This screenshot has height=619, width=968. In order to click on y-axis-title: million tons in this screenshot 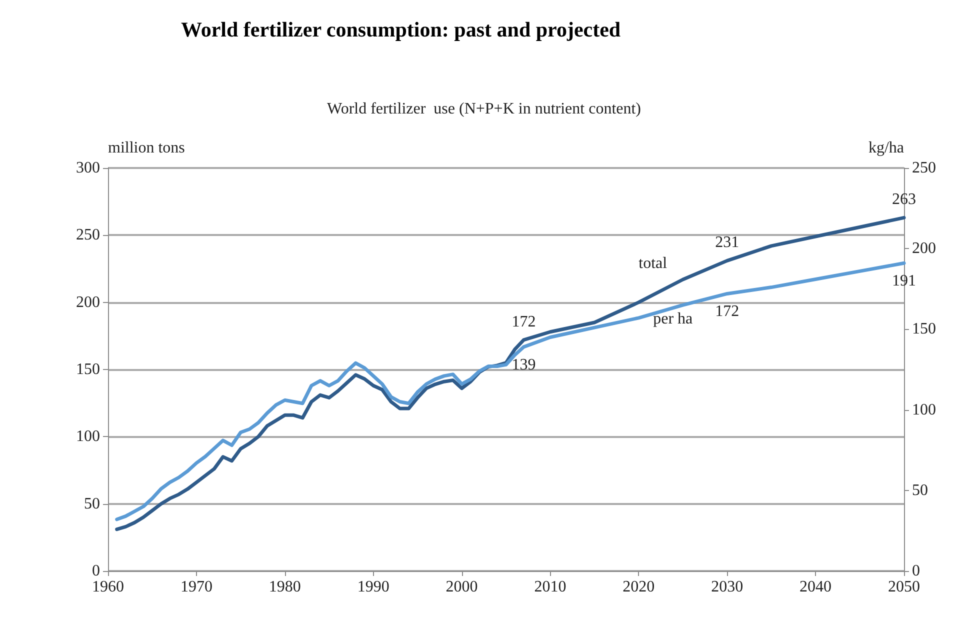, I will do `click(146, 148)`.